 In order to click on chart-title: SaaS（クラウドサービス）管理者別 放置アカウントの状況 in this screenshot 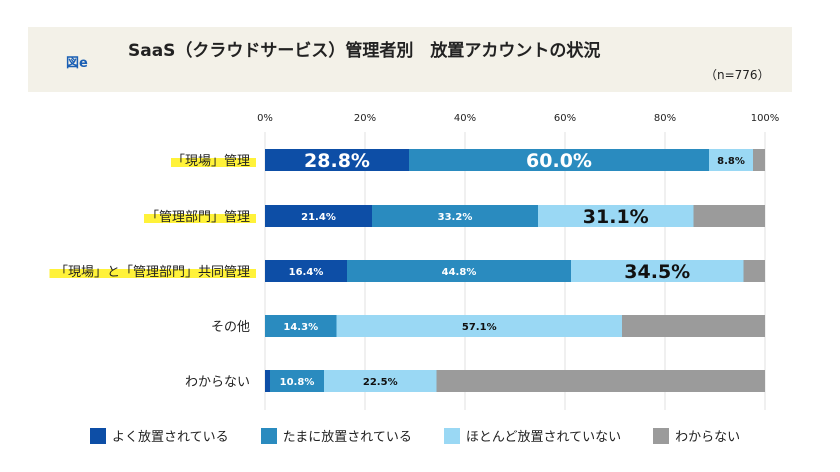, I will do `click(364, 51)`.